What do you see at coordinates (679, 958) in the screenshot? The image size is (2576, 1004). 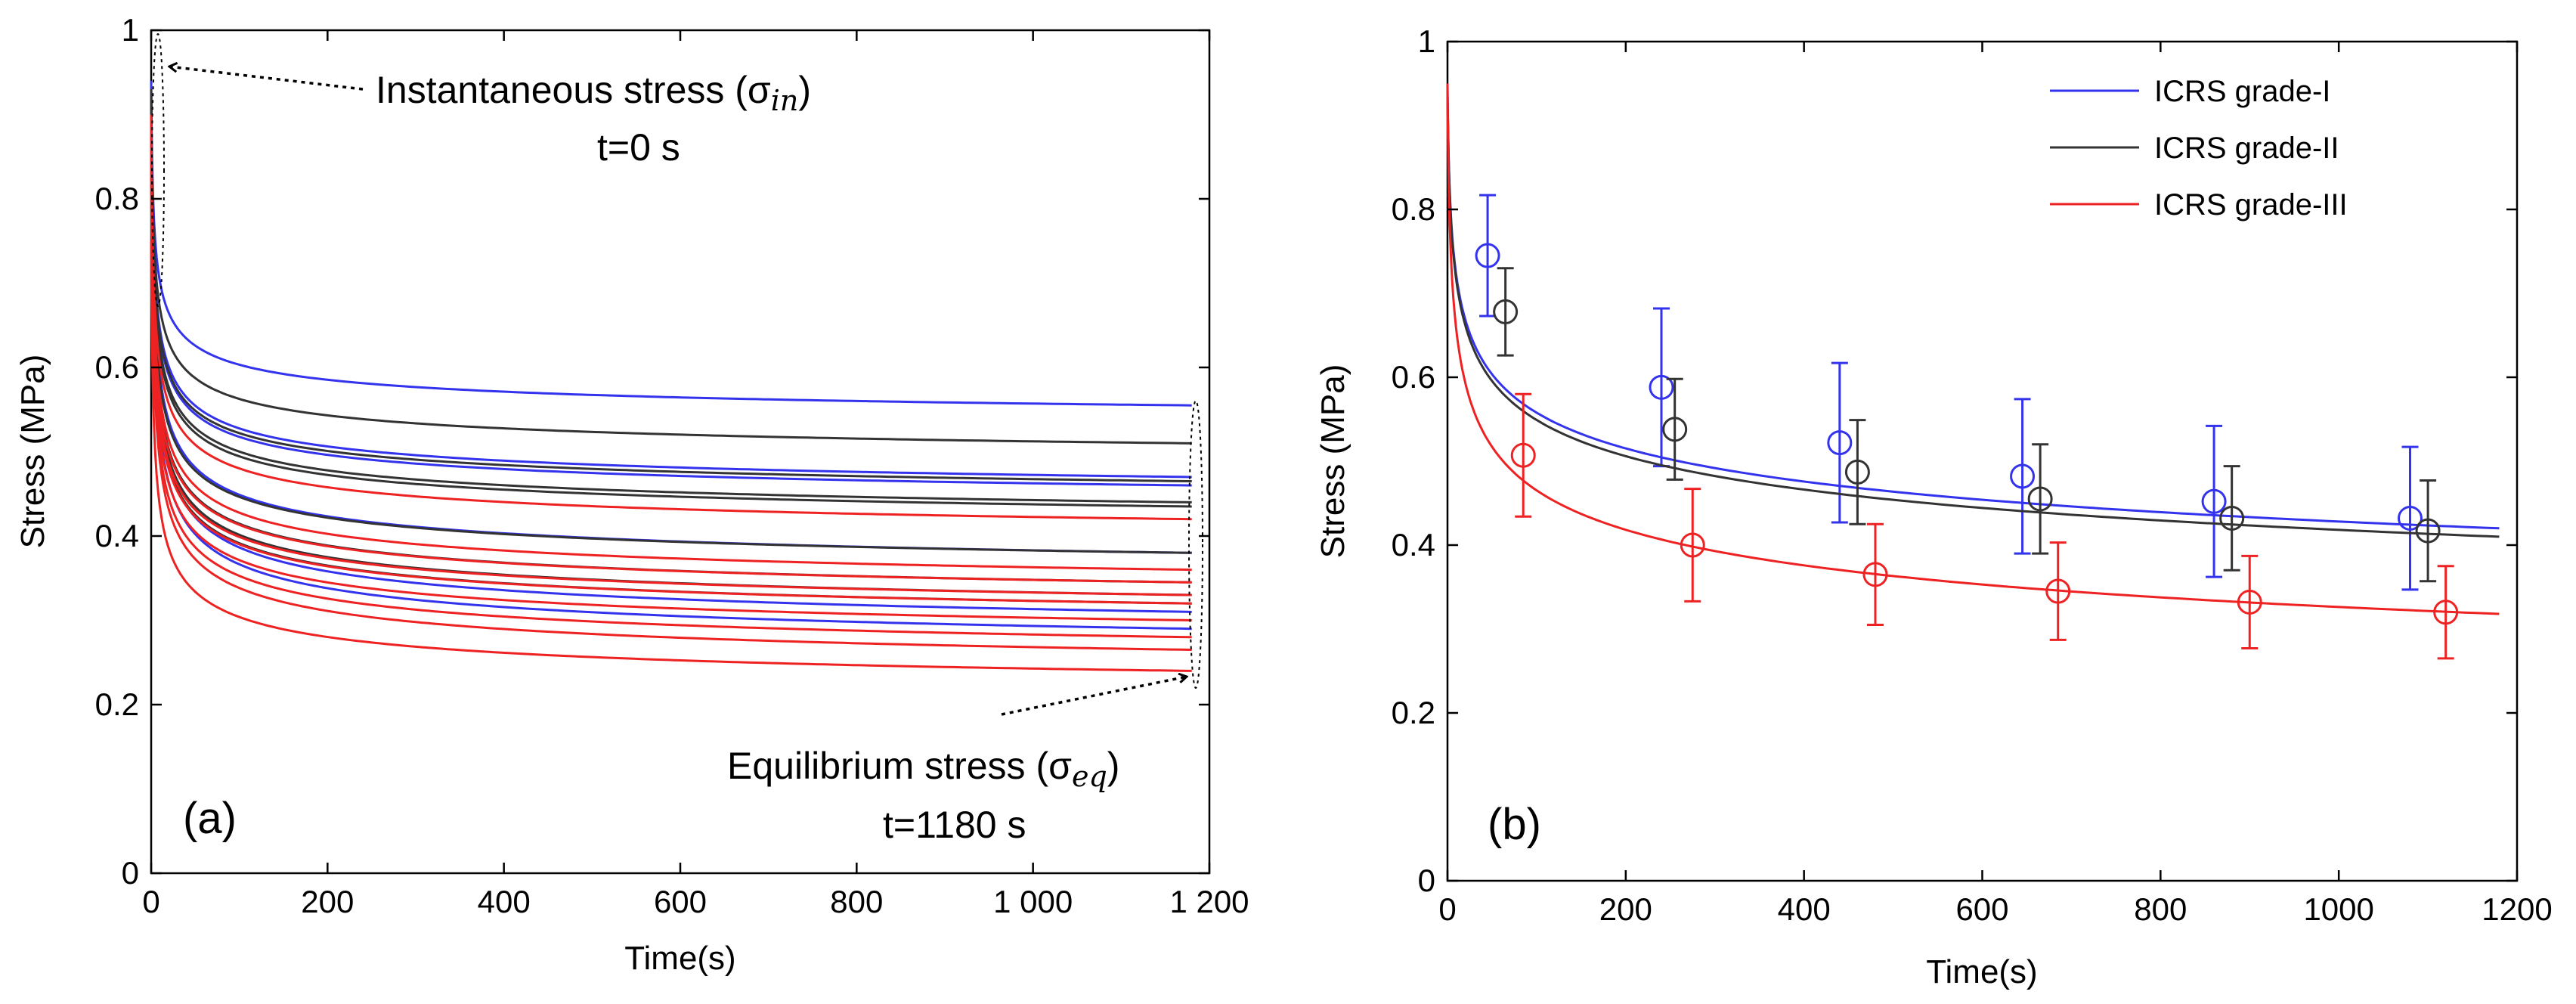 I see `x-axis-title-a: Time(s)` at bounding box center [679, 958].